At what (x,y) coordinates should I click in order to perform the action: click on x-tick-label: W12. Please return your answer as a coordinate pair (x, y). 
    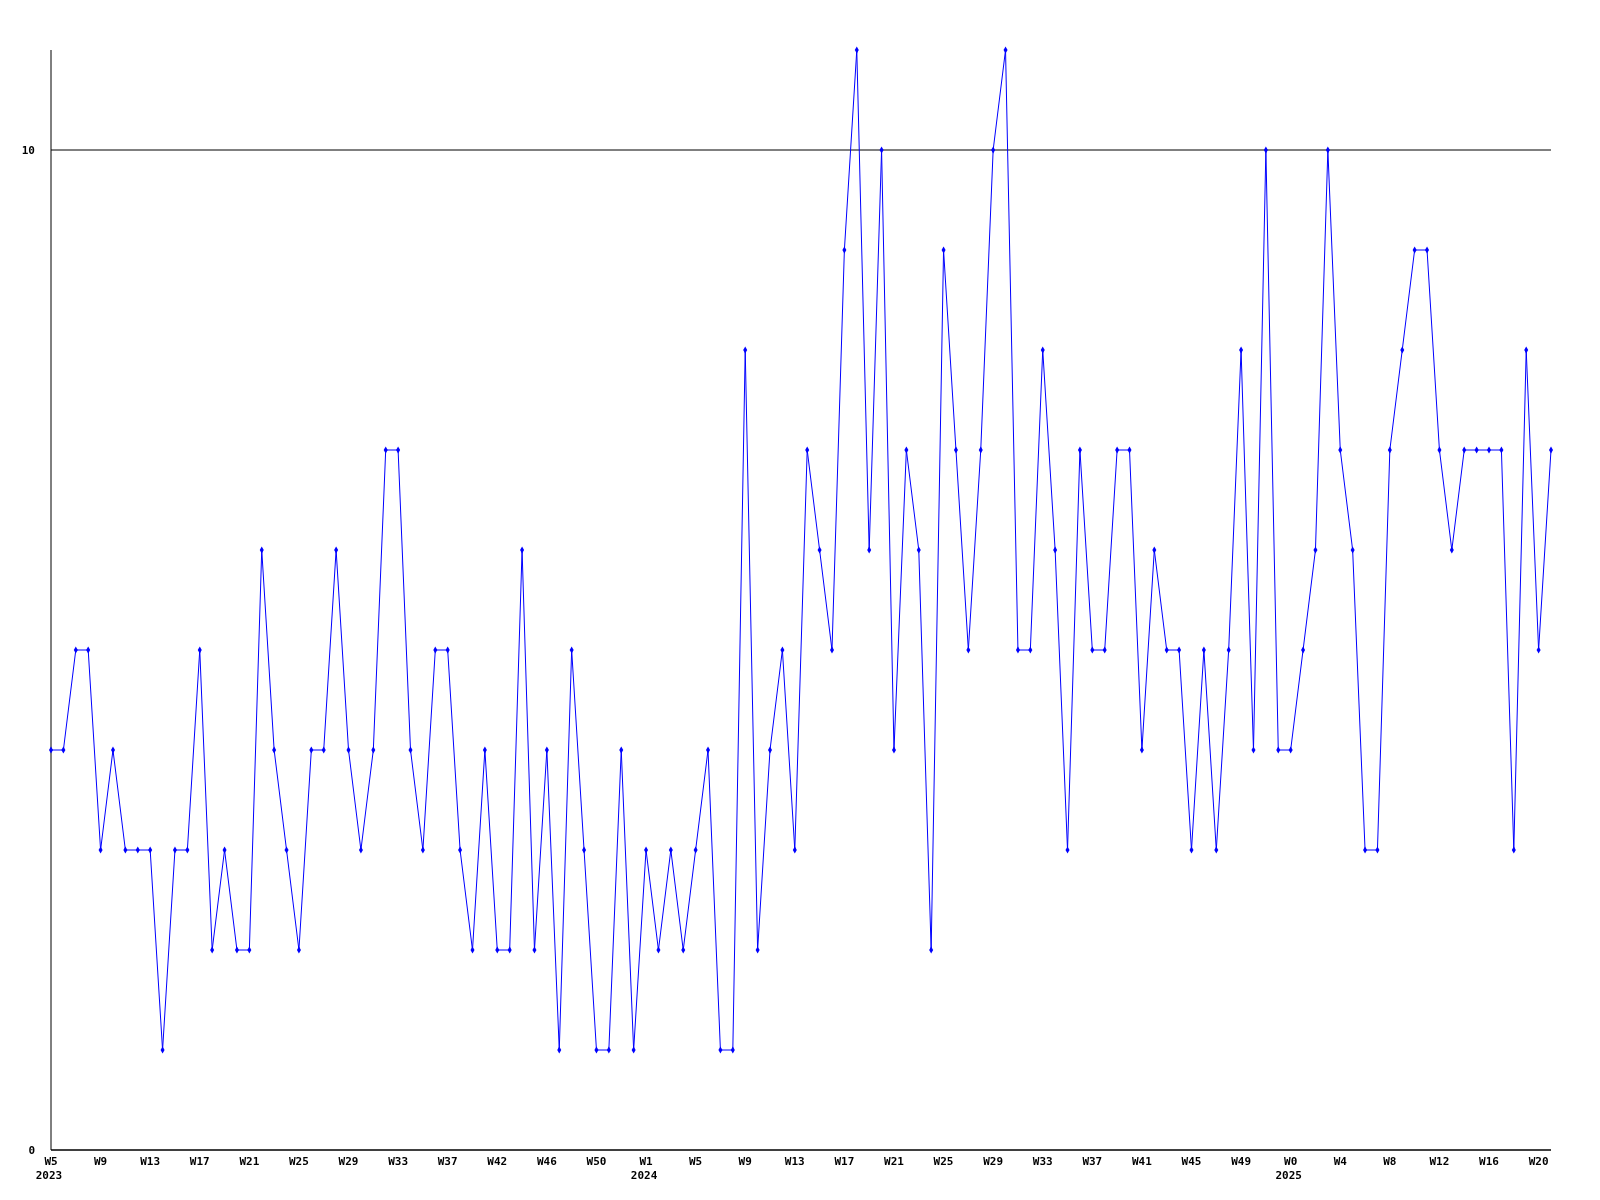
    Looking at the image, I should click on (1439, 1161).